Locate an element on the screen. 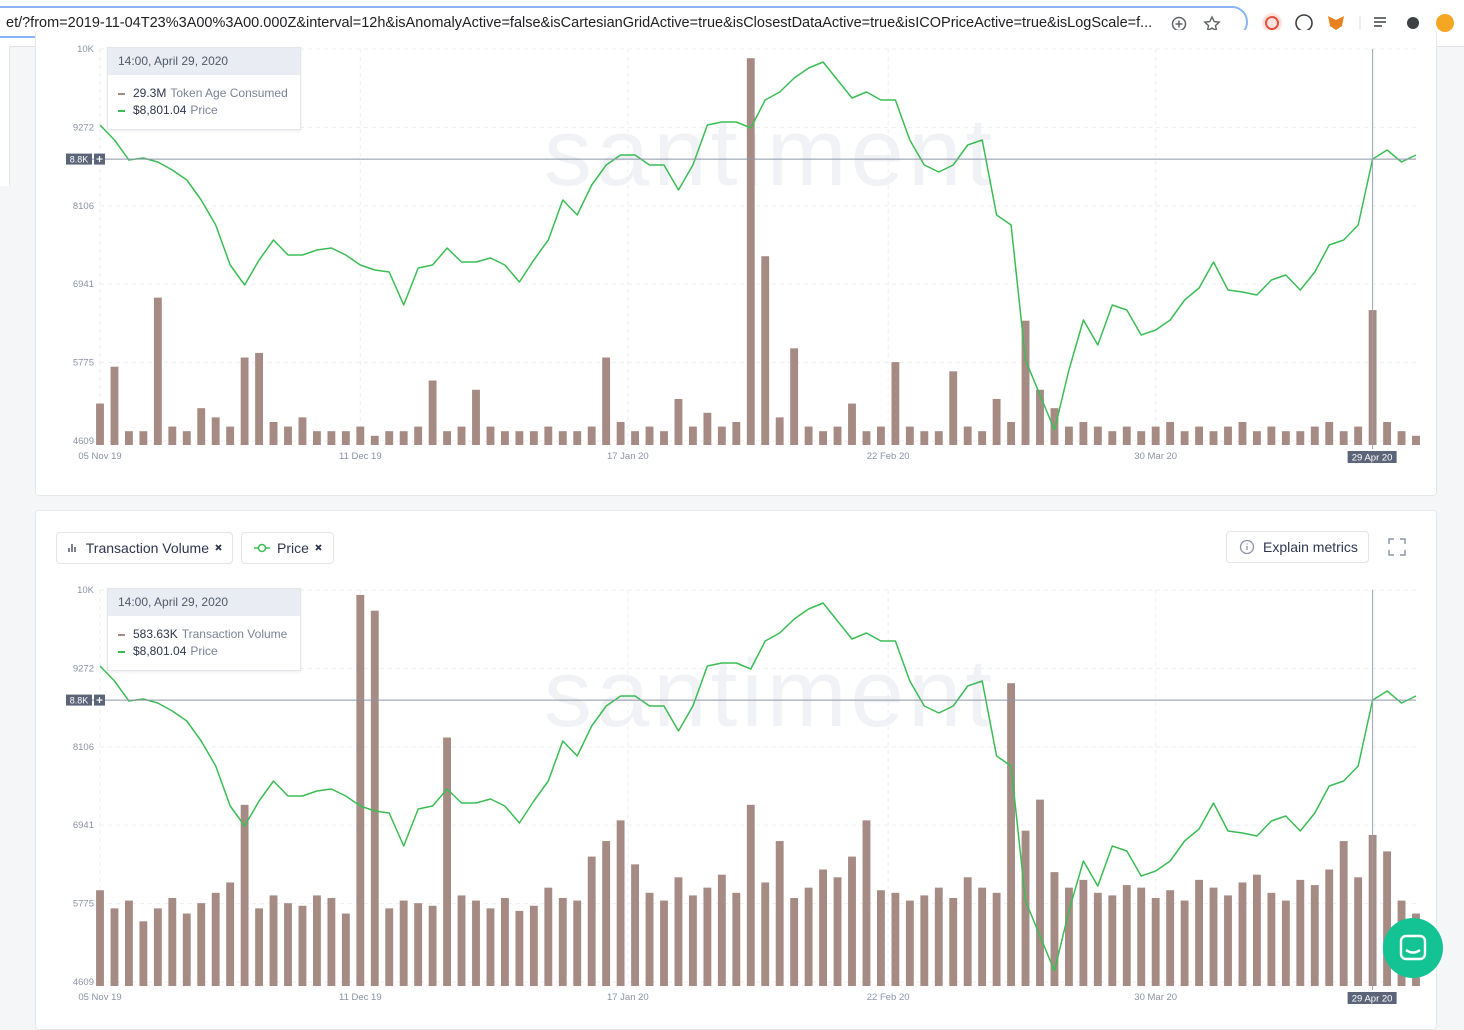  x-tick-label: 30 Mar 20 is located at coordinates (1155, 997).